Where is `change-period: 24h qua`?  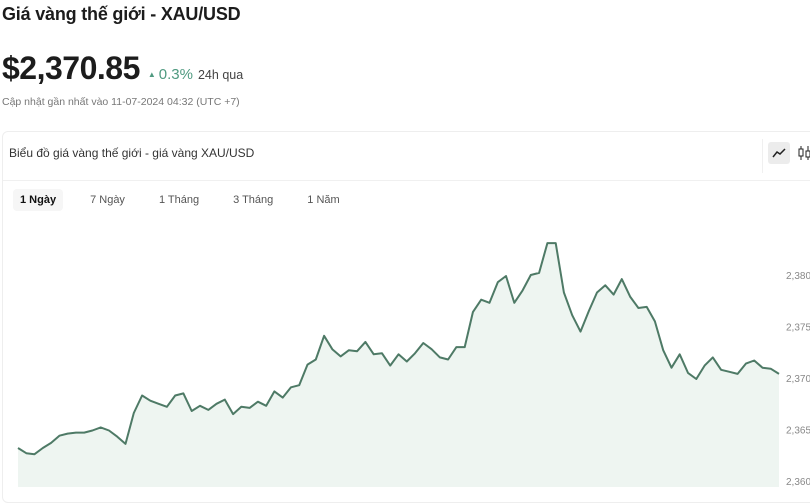 change-period: 24h qua is located at coordinates (220, 75).